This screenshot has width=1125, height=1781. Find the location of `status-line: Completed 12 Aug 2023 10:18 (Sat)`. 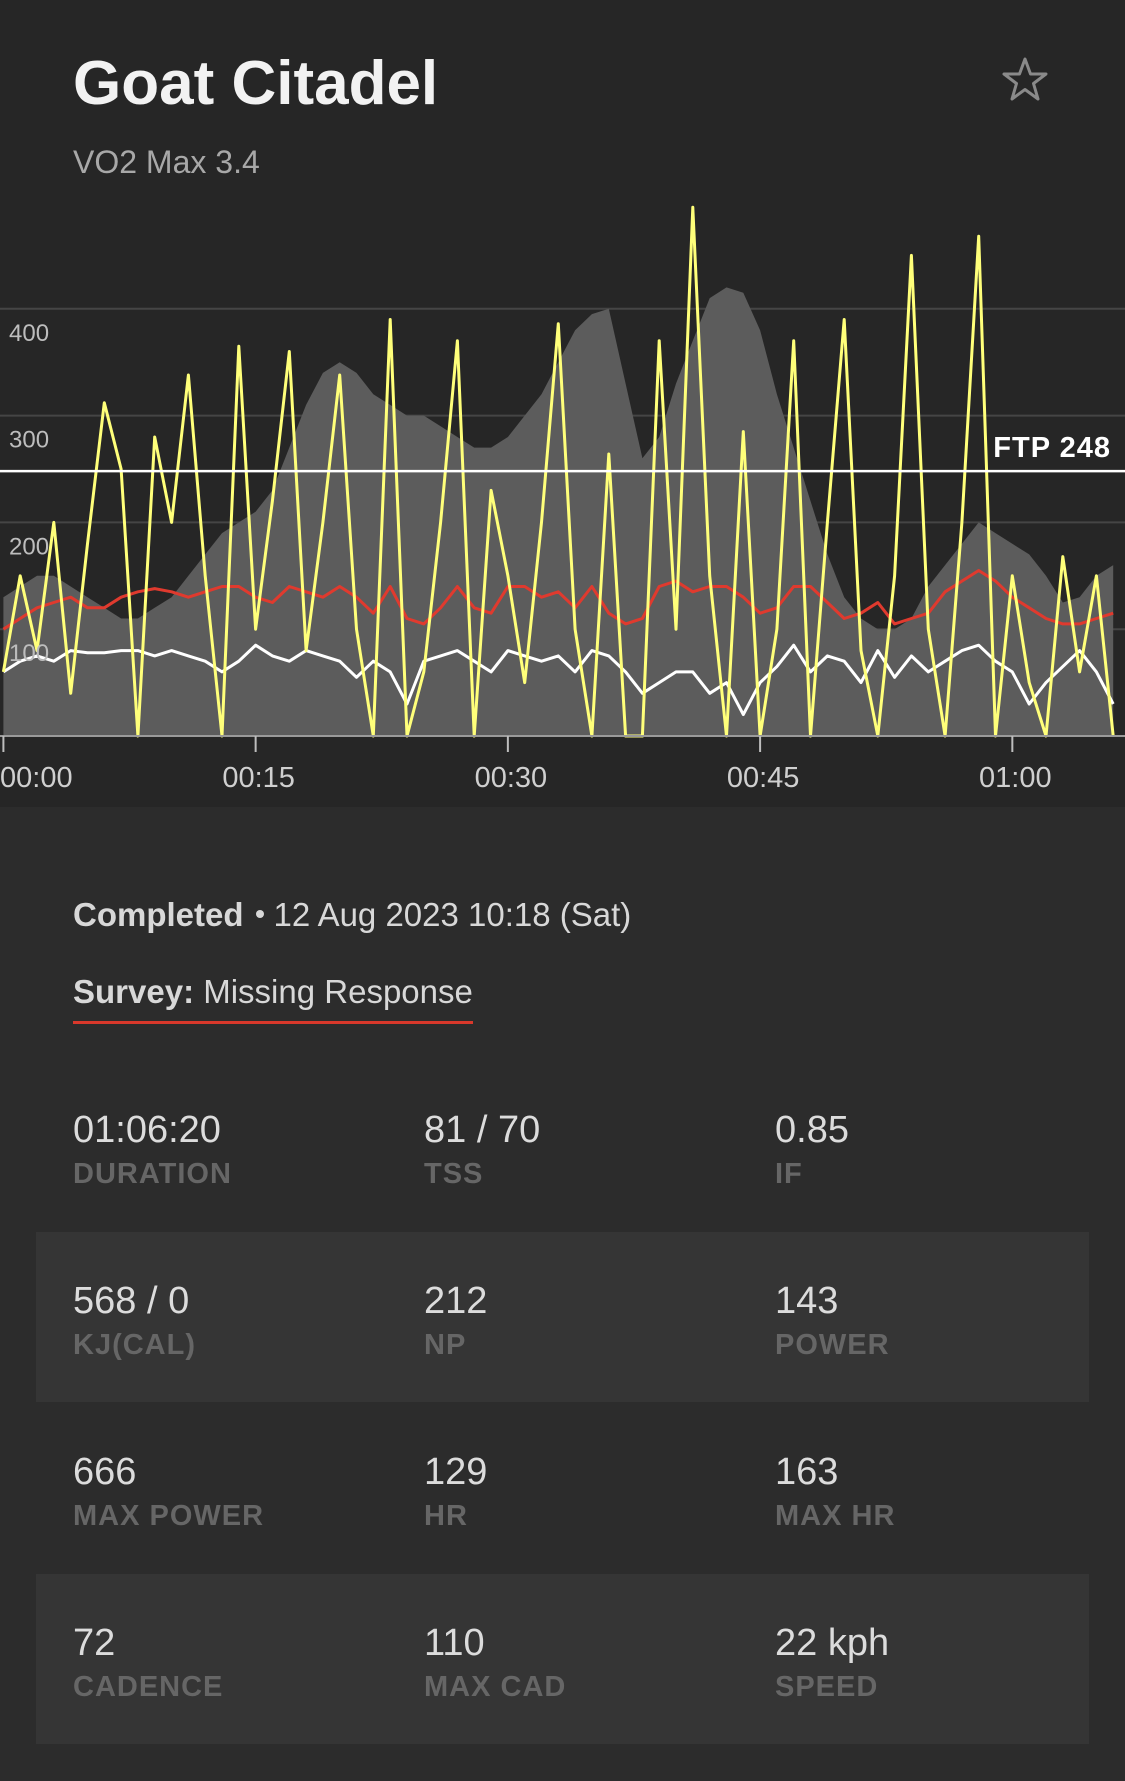

status-line: Completed 12 Aug 2023 10:18 (Sat) is located at coordinates (352, 915).